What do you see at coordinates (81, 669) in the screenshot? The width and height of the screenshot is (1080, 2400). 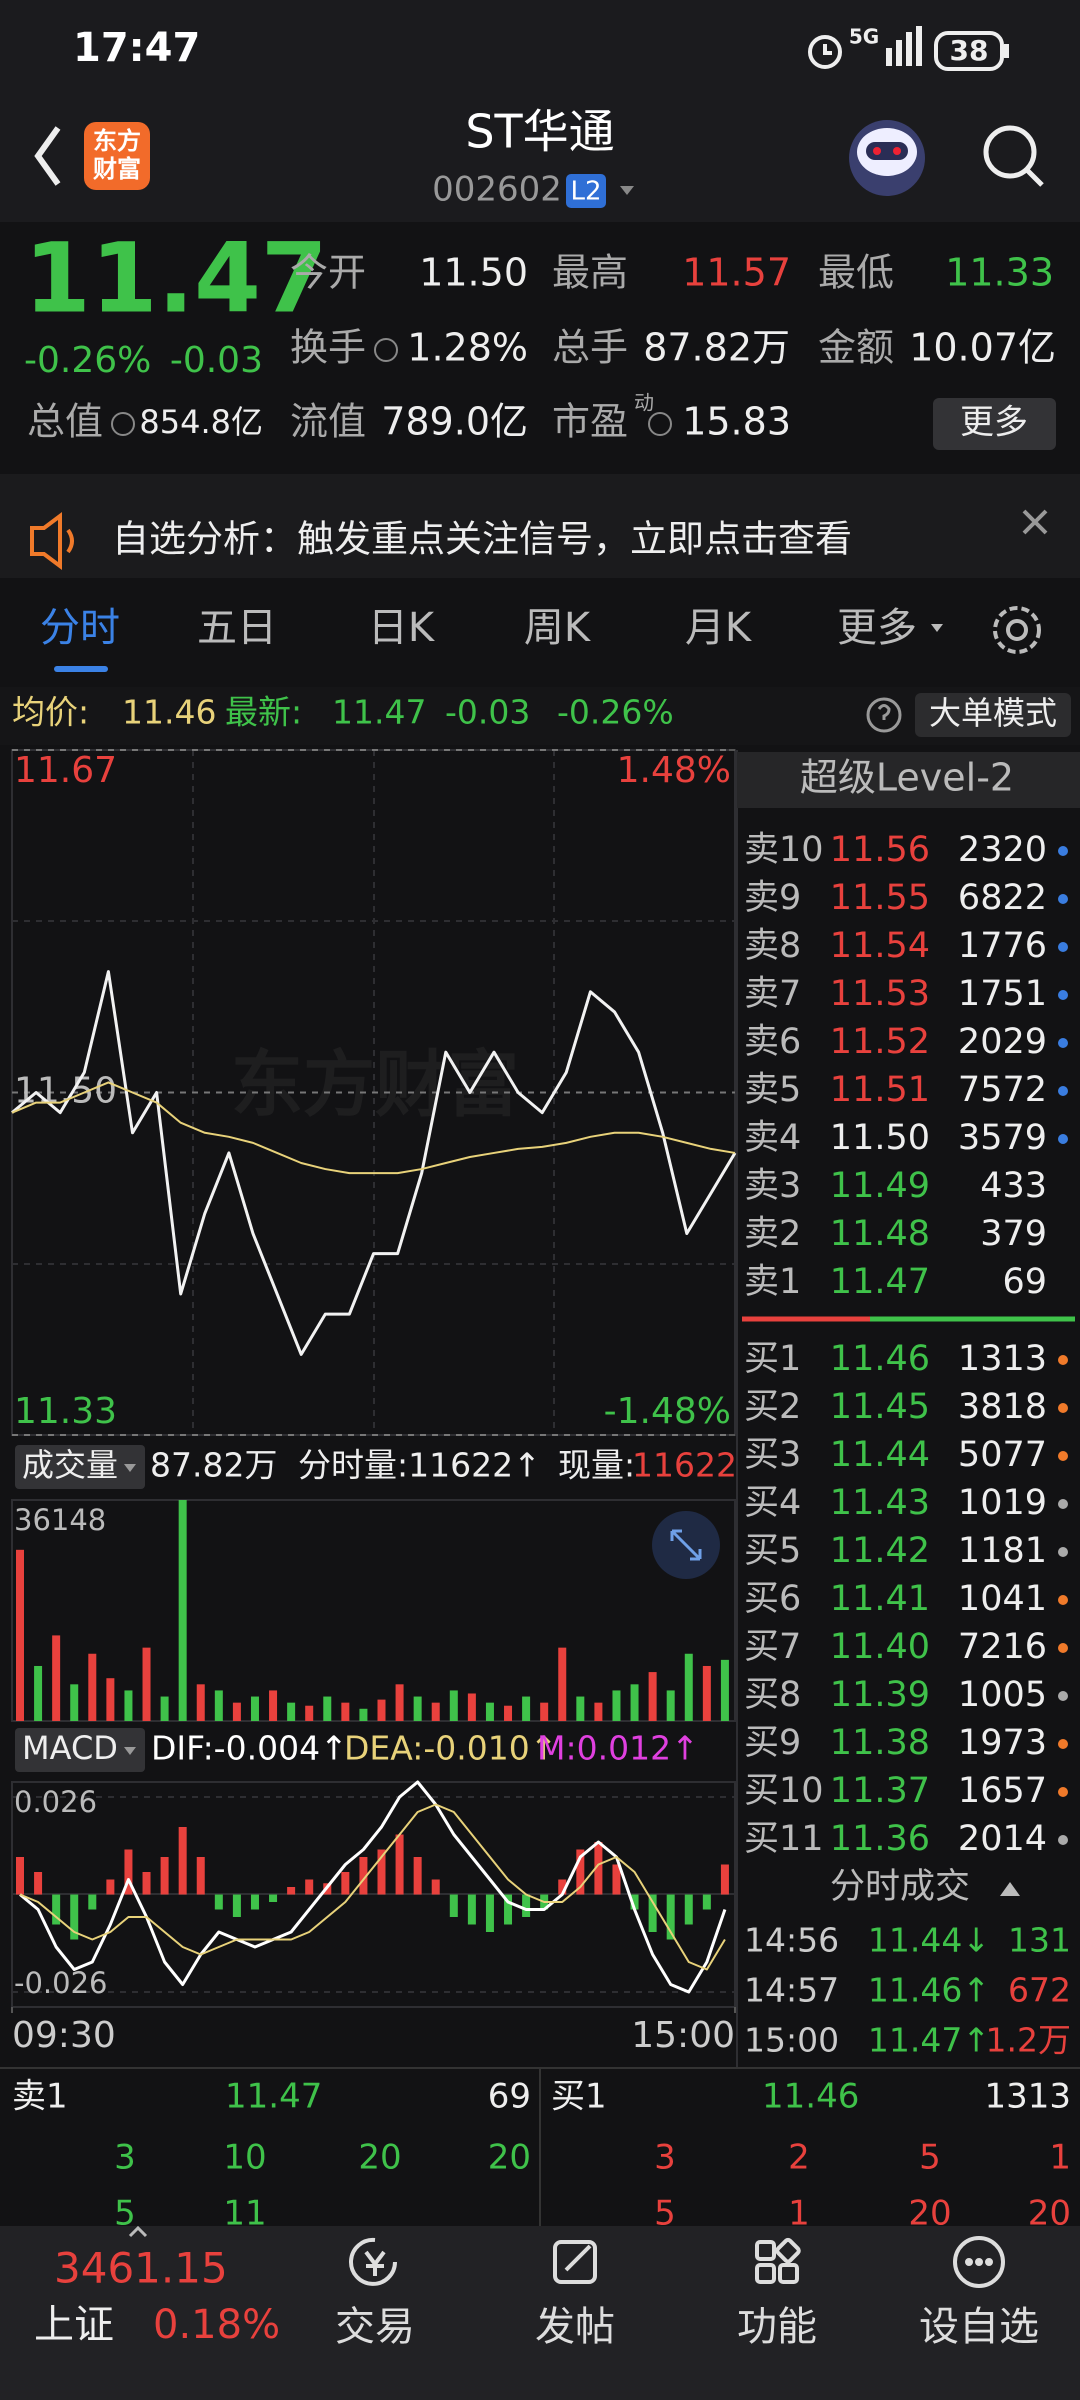 I see `tab-underline` at bounding box center [81, 669].